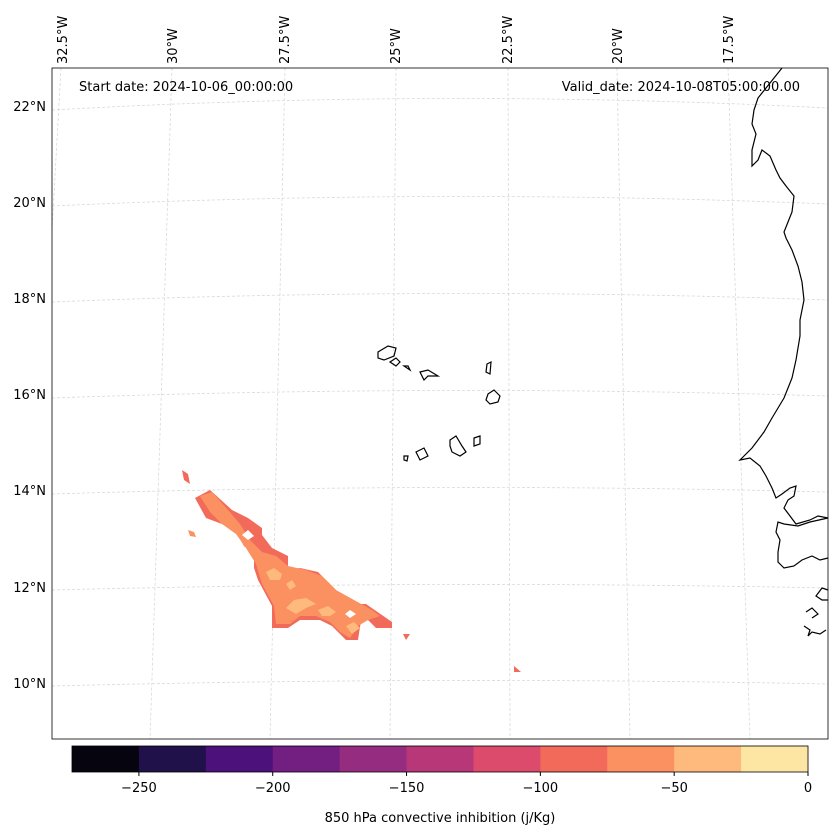  What do you see at coordinates (422, 454) in the screenshot?
I see `island-fogo` at bounding box center [422, 454].